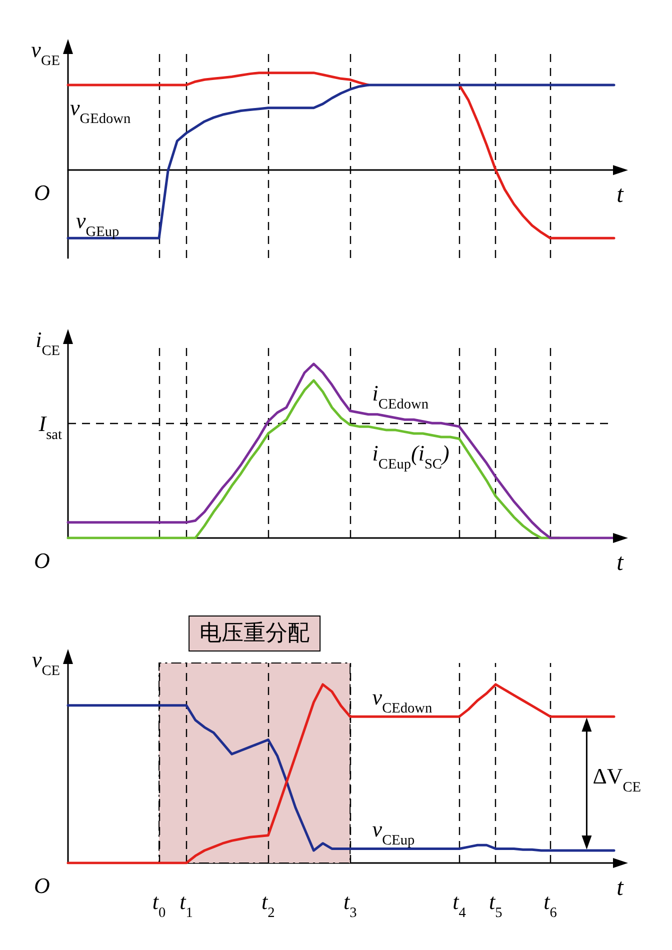 The height and width of the screenshot is (950, 672). What do you see at coordinates (268, 905) in the screenshot?
I see `x-tick-label: t$_{2}$` at bounding box center [268, 905].